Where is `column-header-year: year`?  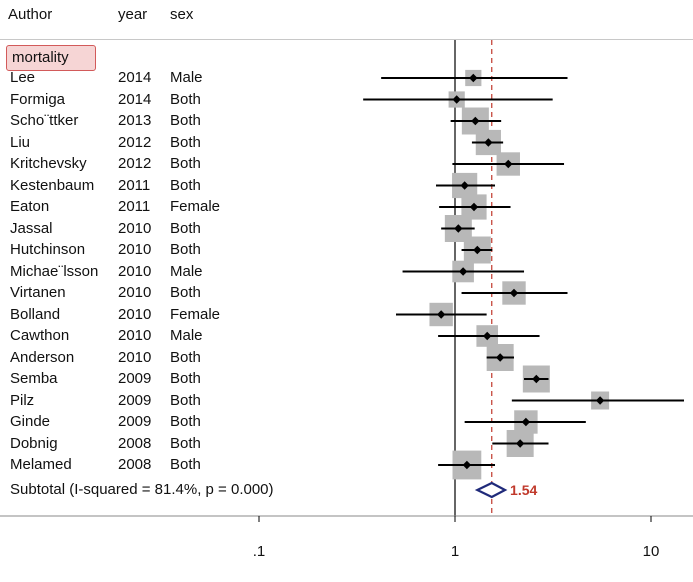 column-header-year: year is located at coordinates (133, 14).